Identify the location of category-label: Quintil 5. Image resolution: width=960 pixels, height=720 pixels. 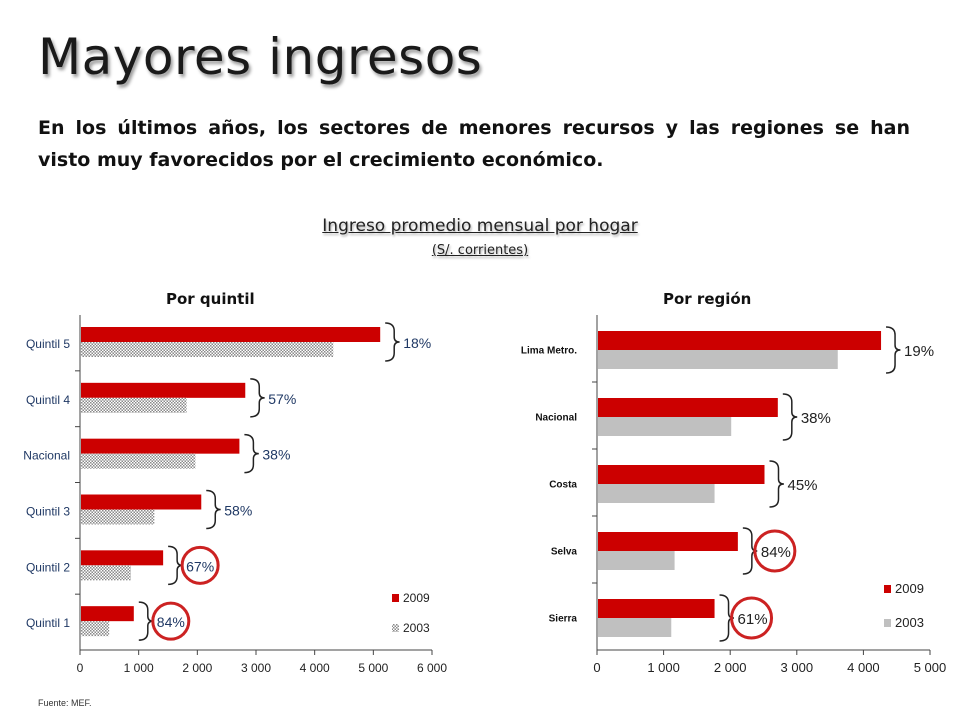
(48, 344).